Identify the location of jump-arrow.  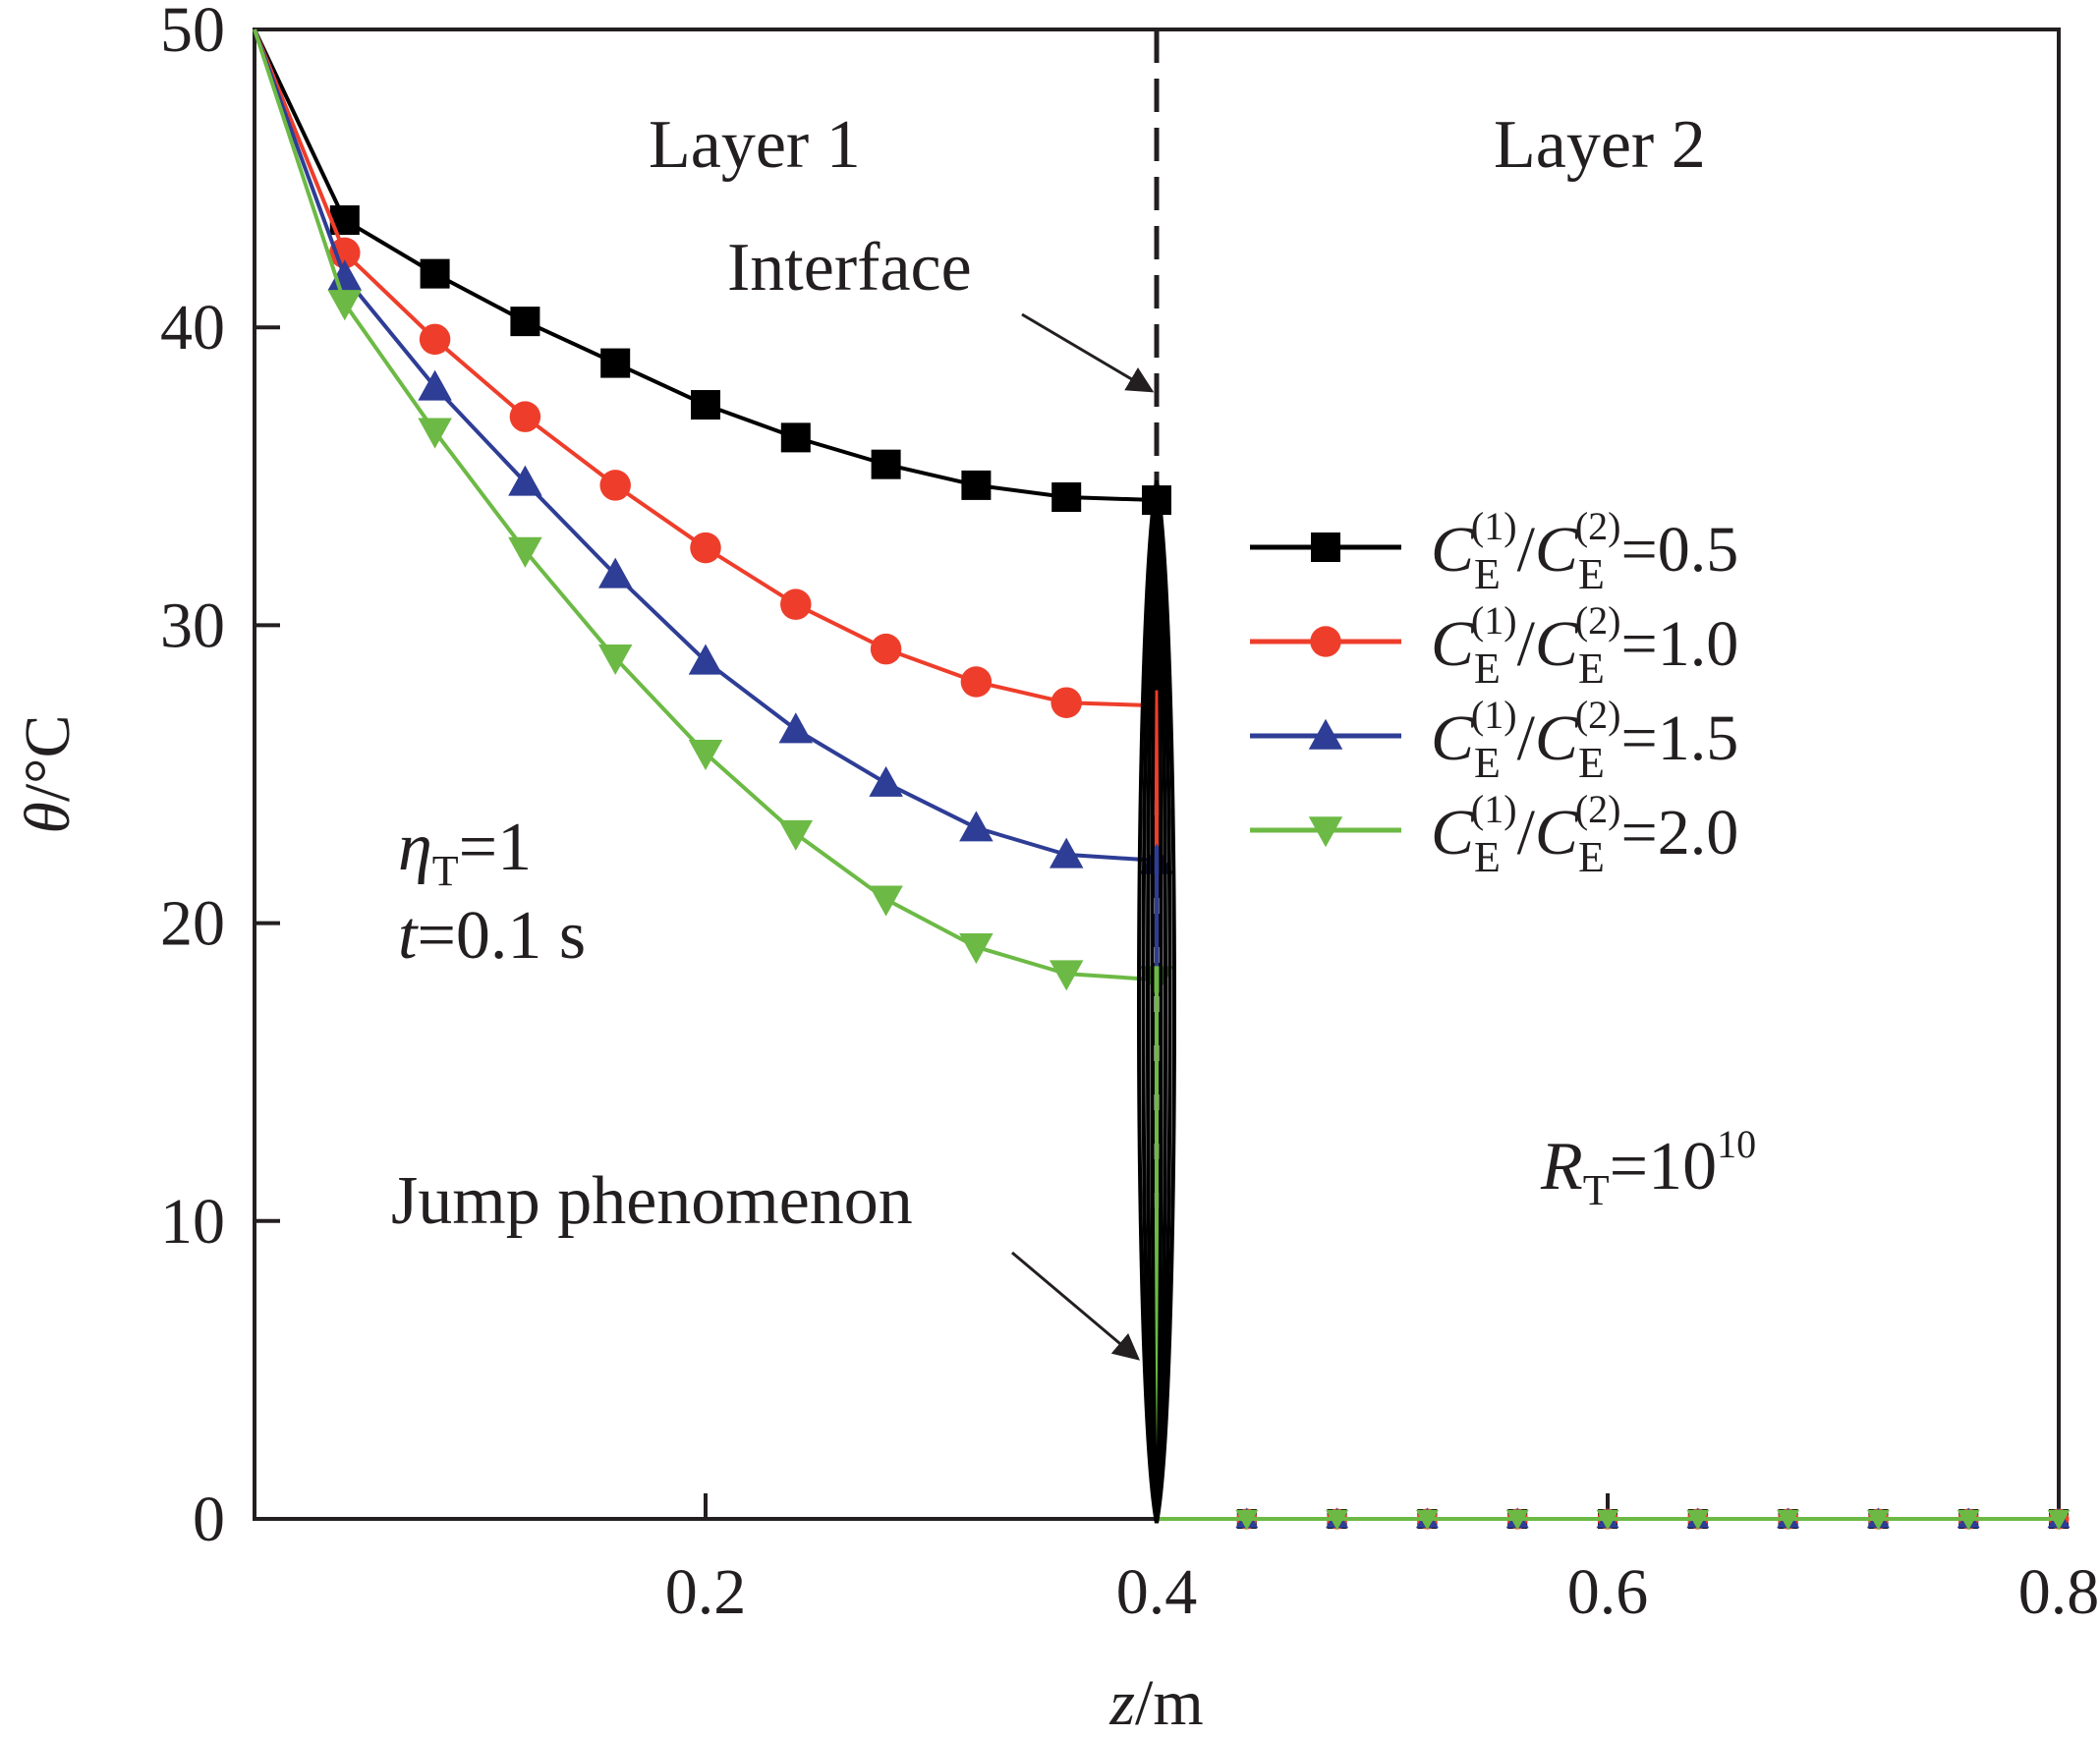
(1076, 1306).